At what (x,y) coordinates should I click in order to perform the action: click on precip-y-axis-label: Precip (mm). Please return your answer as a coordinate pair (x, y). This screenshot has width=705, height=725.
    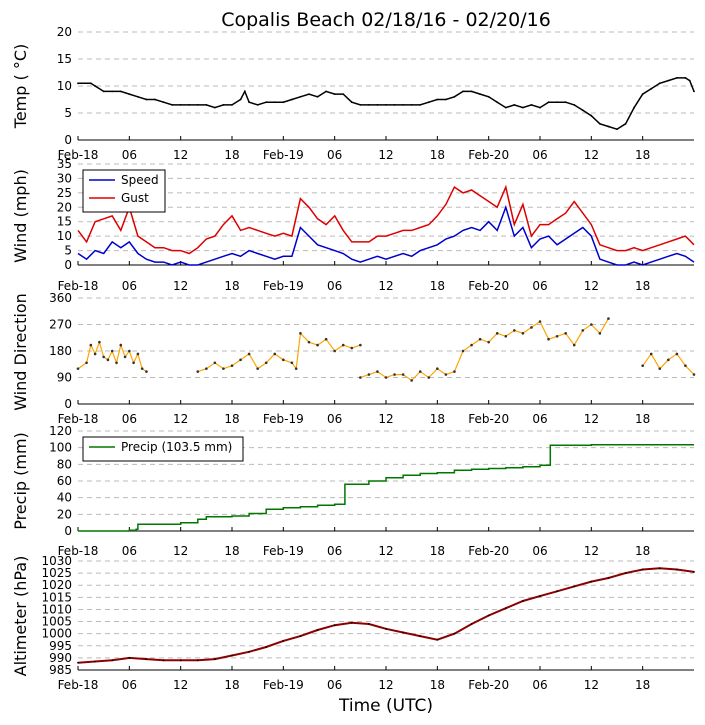
    Looking at the image, I should click on (20, 481).